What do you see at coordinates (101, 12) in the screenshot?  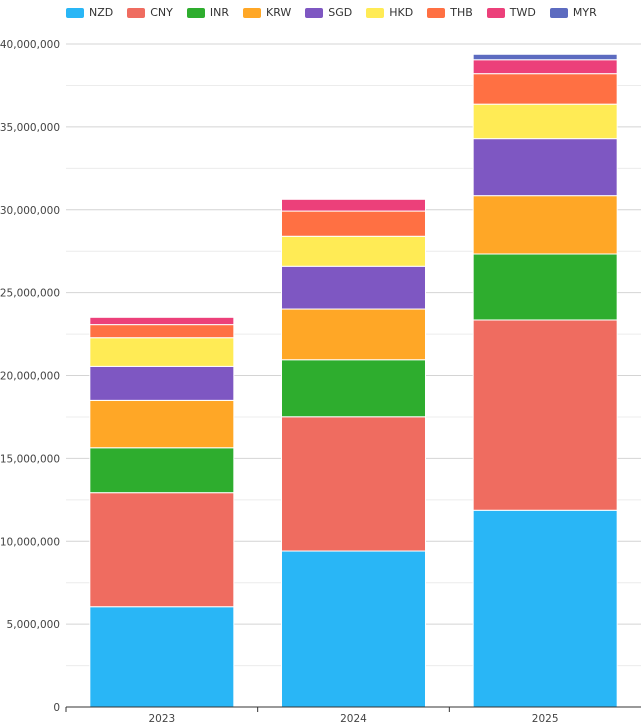 I see `legend-label: NZD` at bounding box center [101, 12].